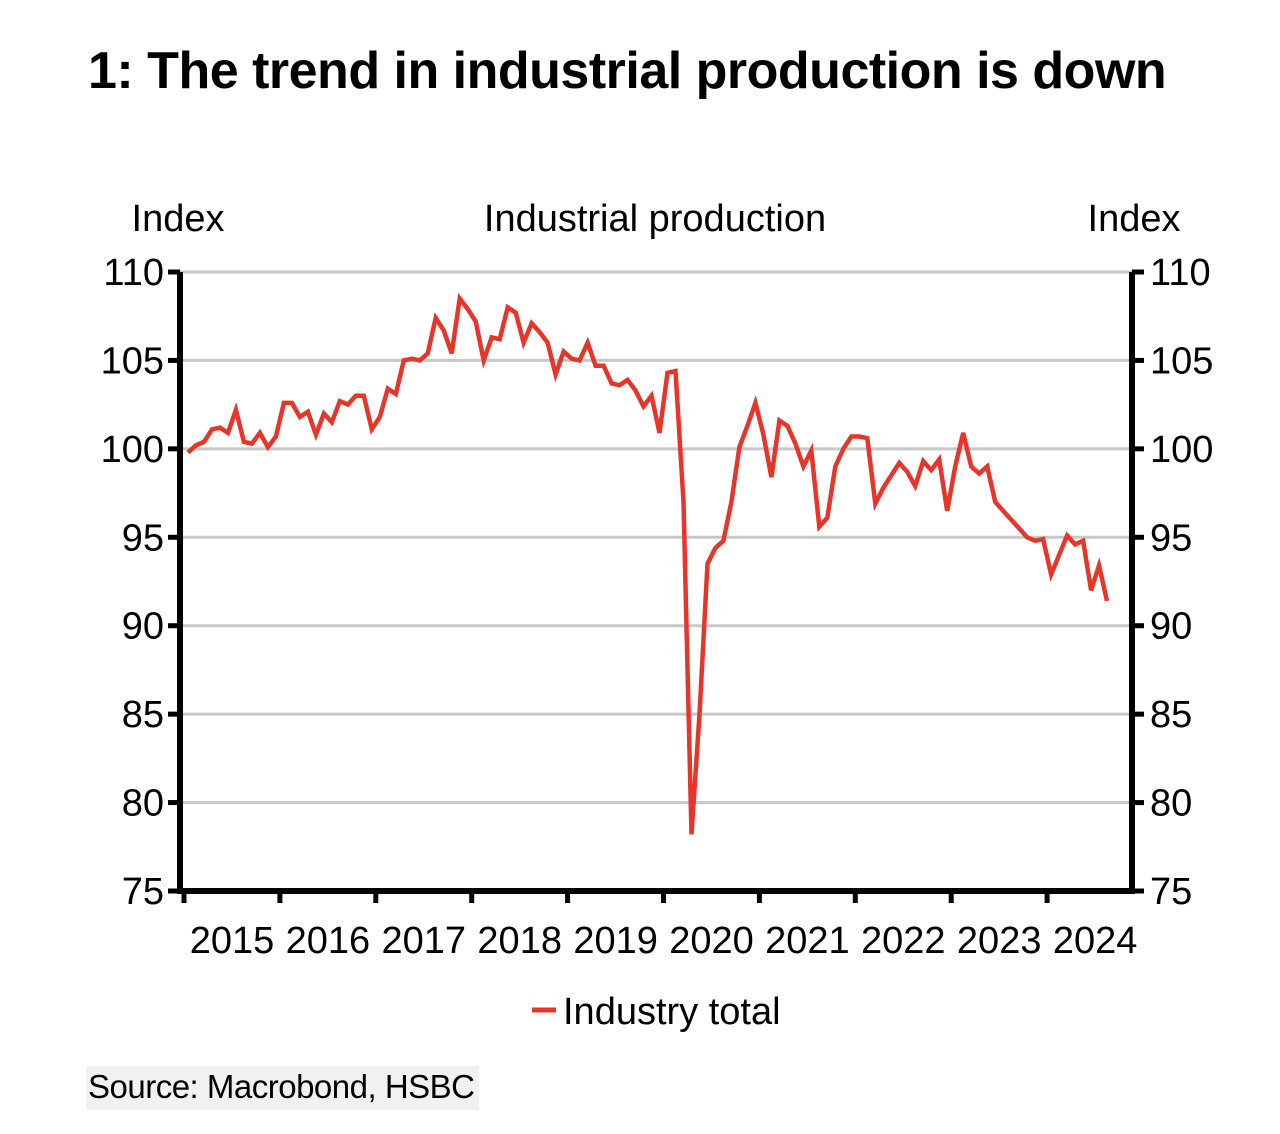 The width and height of the screenshot is (1280, 1134). I want to click on x-tick-label: 2016, so click(328, 941).